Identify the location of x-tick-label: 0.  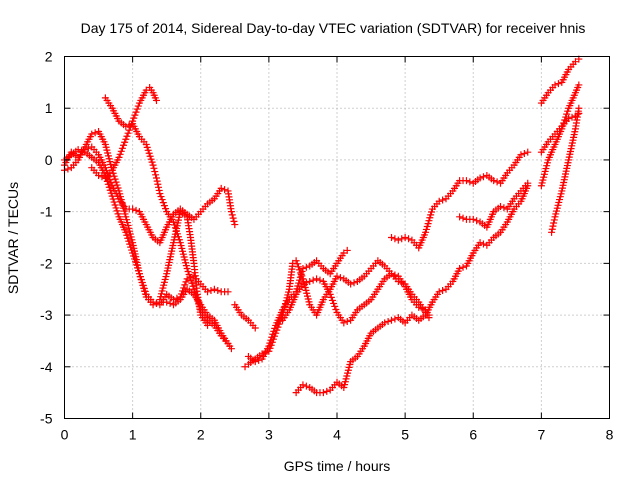
(65, 435).